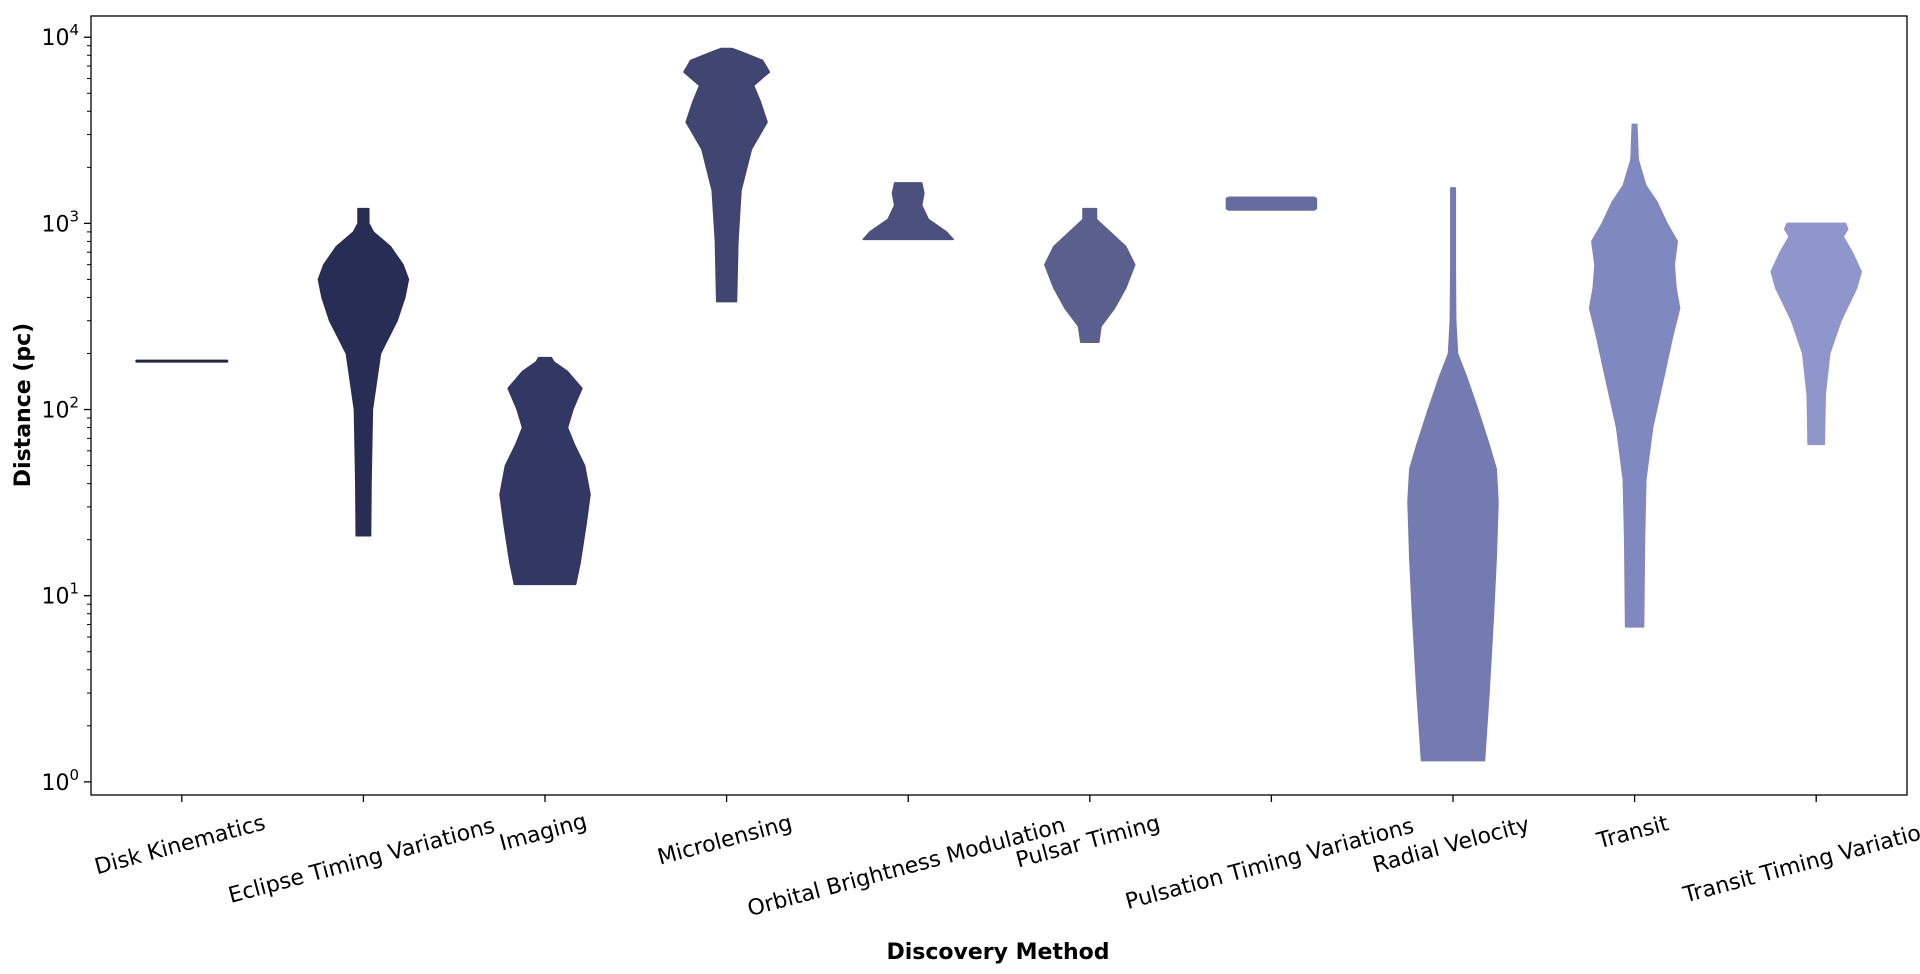 This screenshot has height=974, width=1920. I want to click on y-axis: 10⁰ 10¹ 10² 10³ 10⁴, so click(66, 408).